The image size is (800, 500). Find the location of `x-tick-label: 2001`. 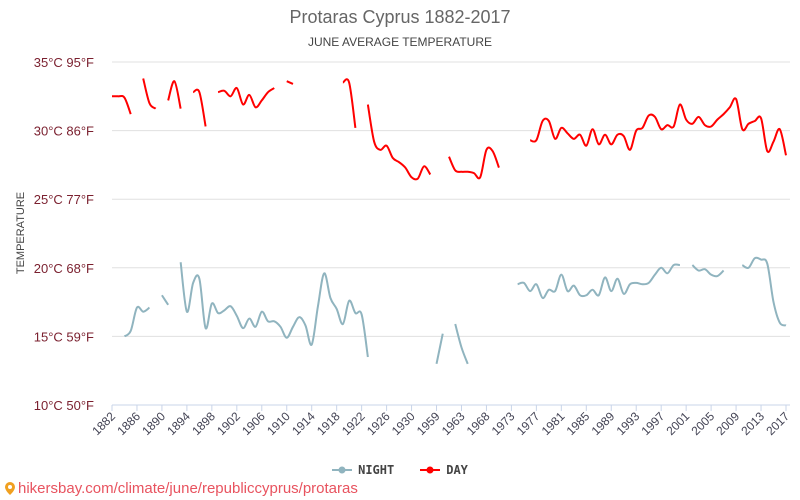

x-tick-label: 2001 is located at coordinates (677, 423).